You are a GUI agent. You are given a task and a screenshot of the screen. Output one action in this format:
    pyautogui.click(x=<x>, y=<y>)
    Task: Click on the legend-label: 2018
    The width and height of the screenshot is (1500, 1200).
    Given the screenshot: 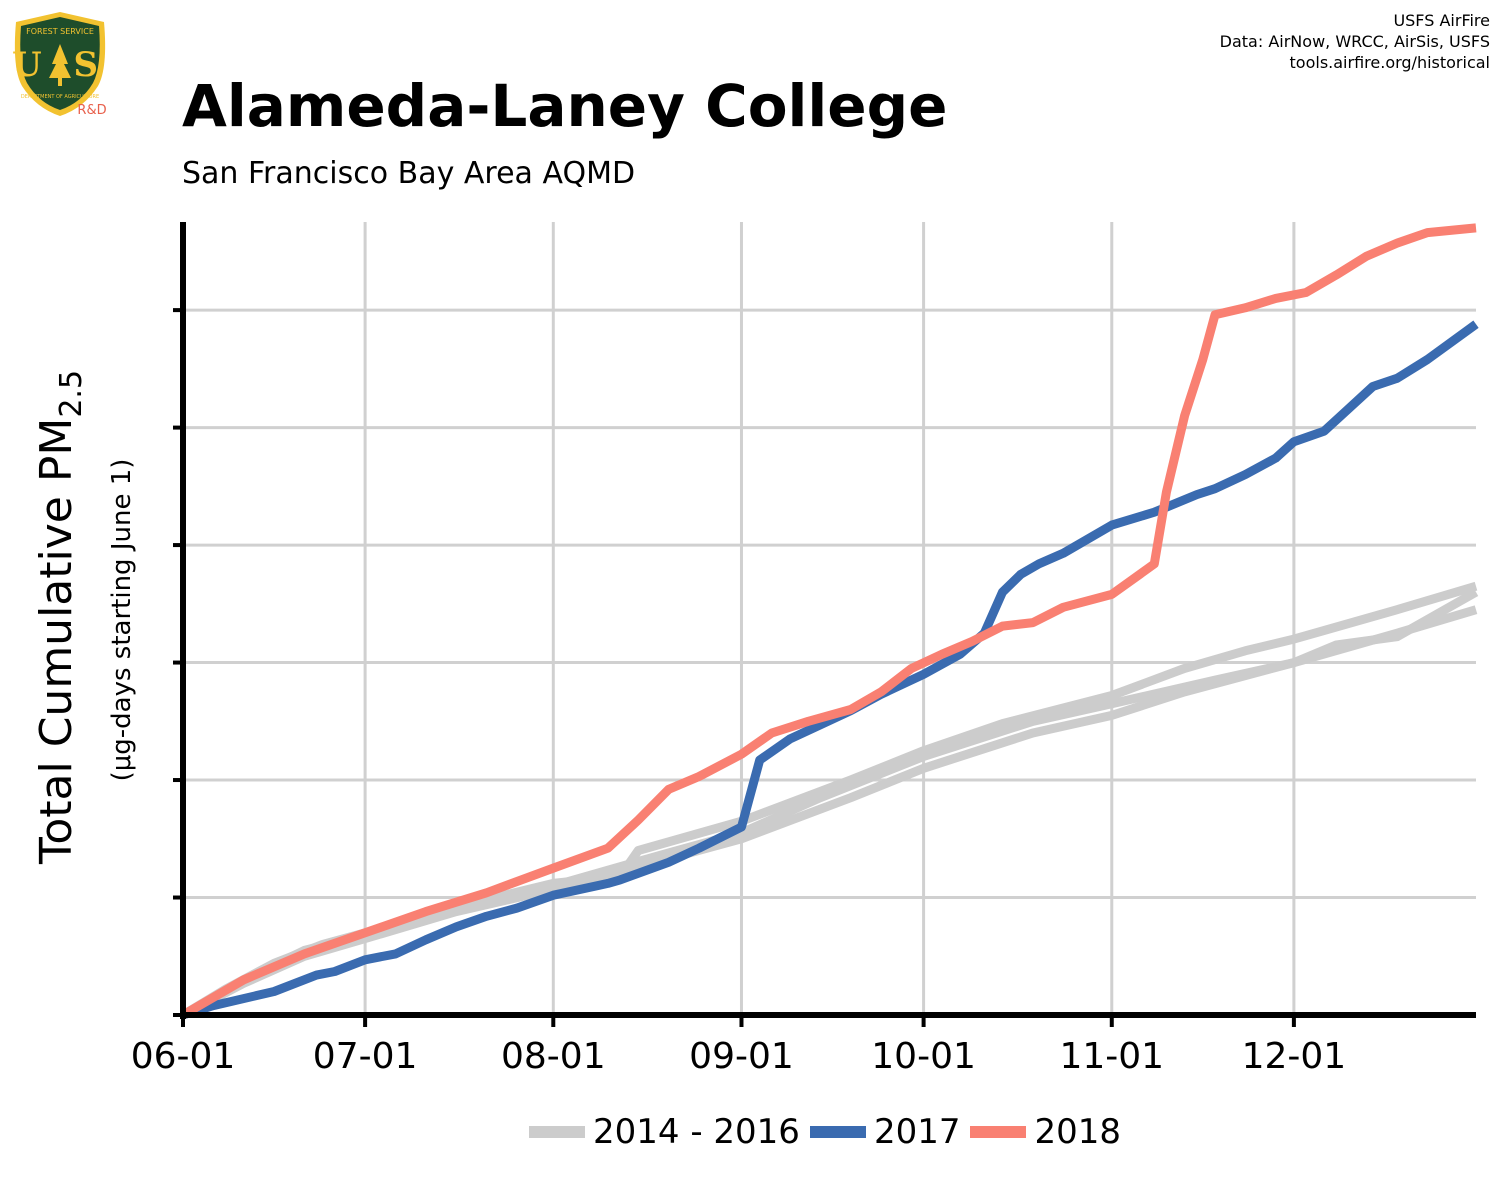 What is the action you would take?
    pyautogui.click(x=1077, y=1132)
    